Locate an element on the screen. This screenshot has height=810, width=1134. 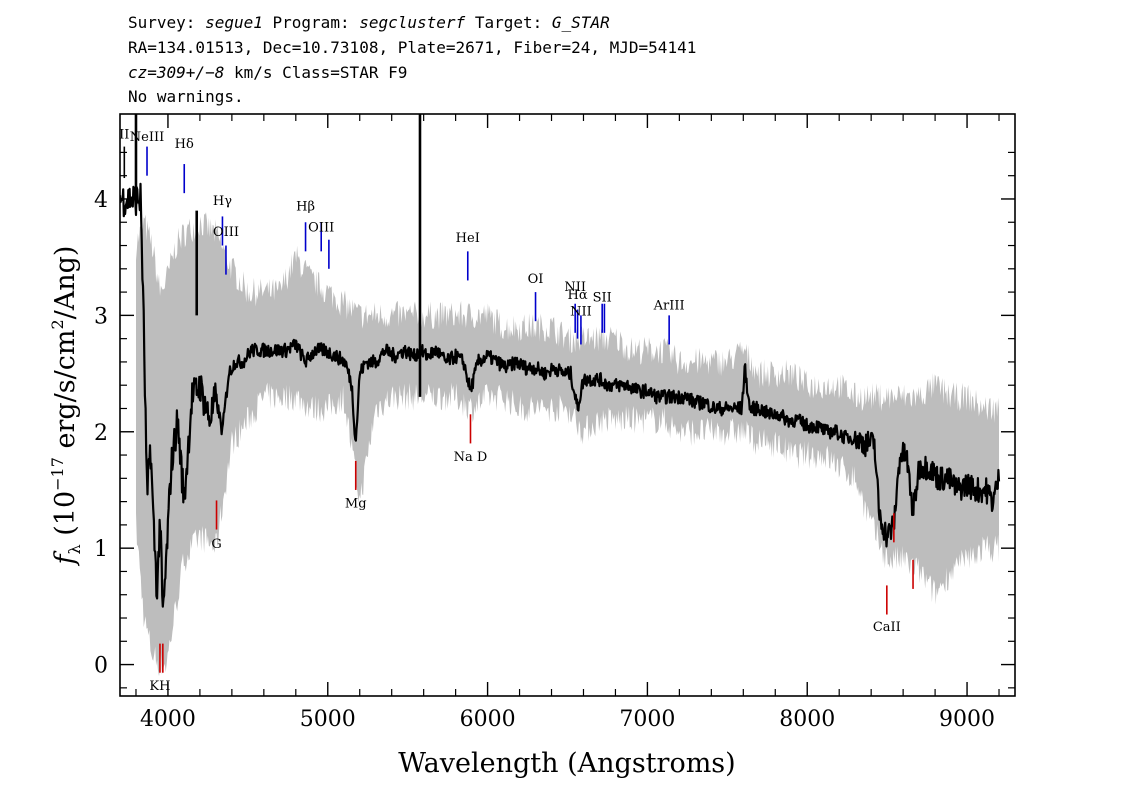
annotation-label-20: Na D is located at coordinates (471, 457).